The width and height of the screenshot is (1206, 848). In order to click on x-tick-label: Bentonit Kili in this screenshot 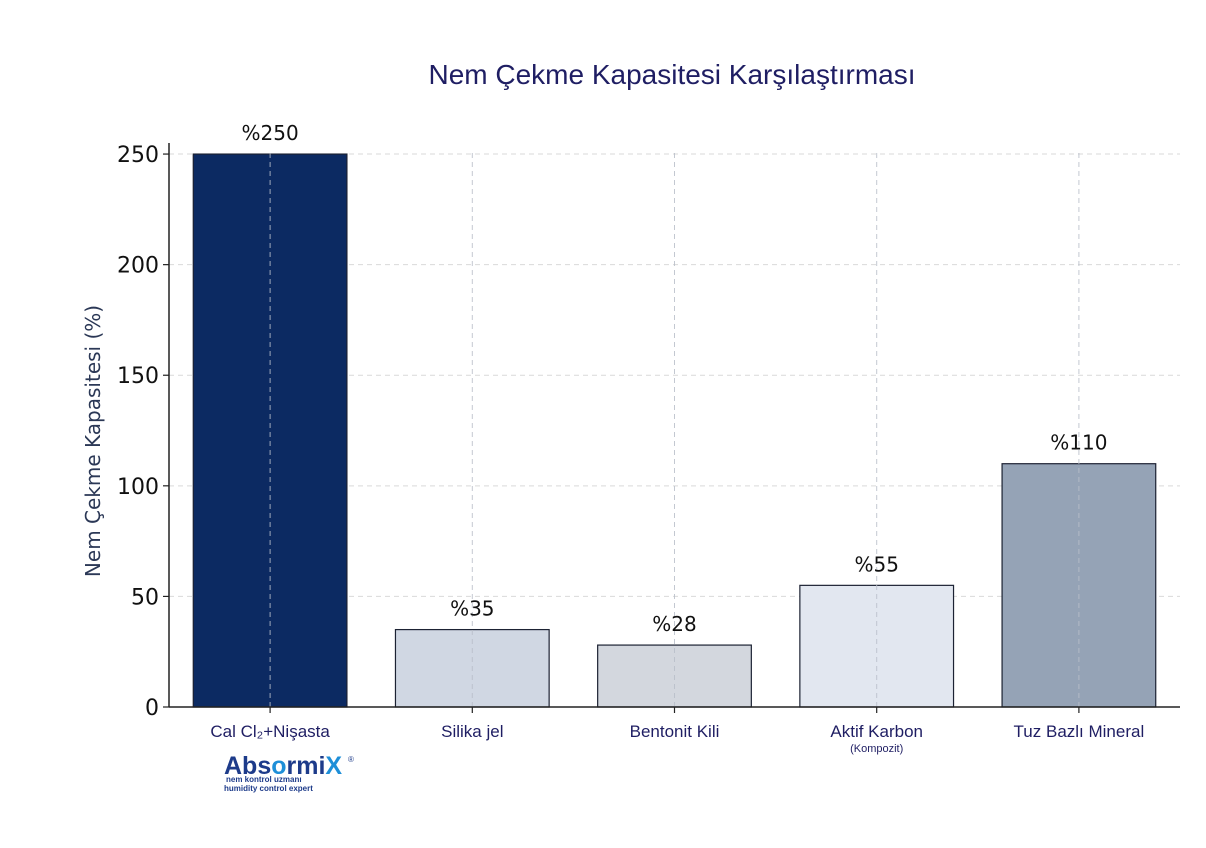, I will do `click(675, 731)`.